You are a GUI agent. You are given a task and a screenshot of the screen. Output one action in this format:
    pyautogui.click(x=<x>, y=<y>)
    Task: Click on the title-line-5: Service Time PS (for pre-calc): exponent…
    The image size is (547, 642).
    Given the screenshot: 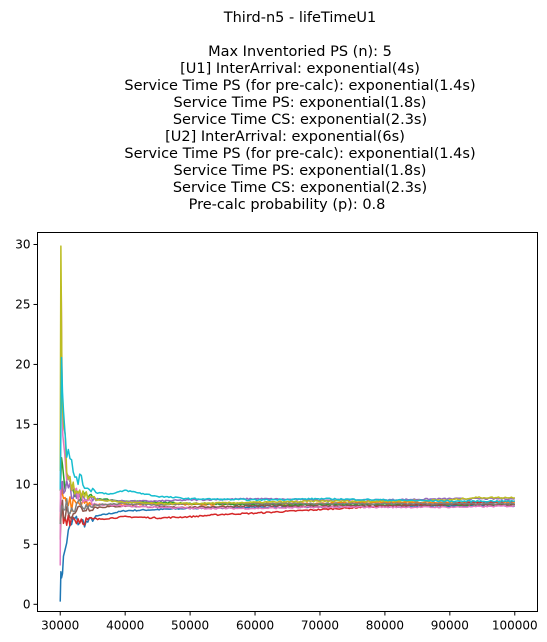 What is the action you would take?
    pyautogui.click(x=299, y=86)
    